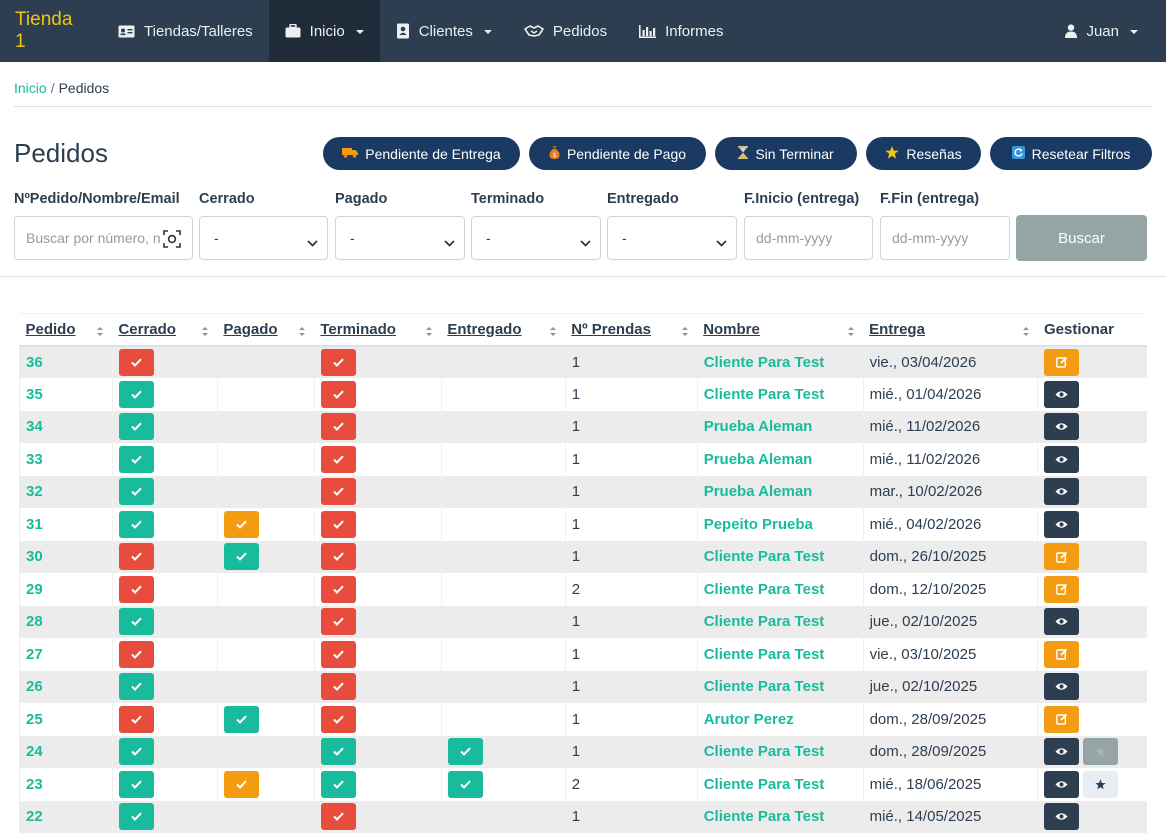  I want to click on column-header: Cerrado, so click(165, 330).